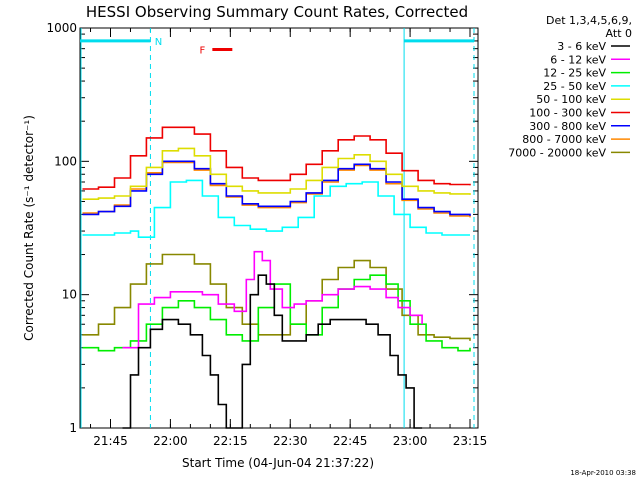 The image size is (640, 480). What do you see at coordinates (410, 441) in the screenshot?
I see `x-tick-label: 23:00` at bounding box center [410, 441].